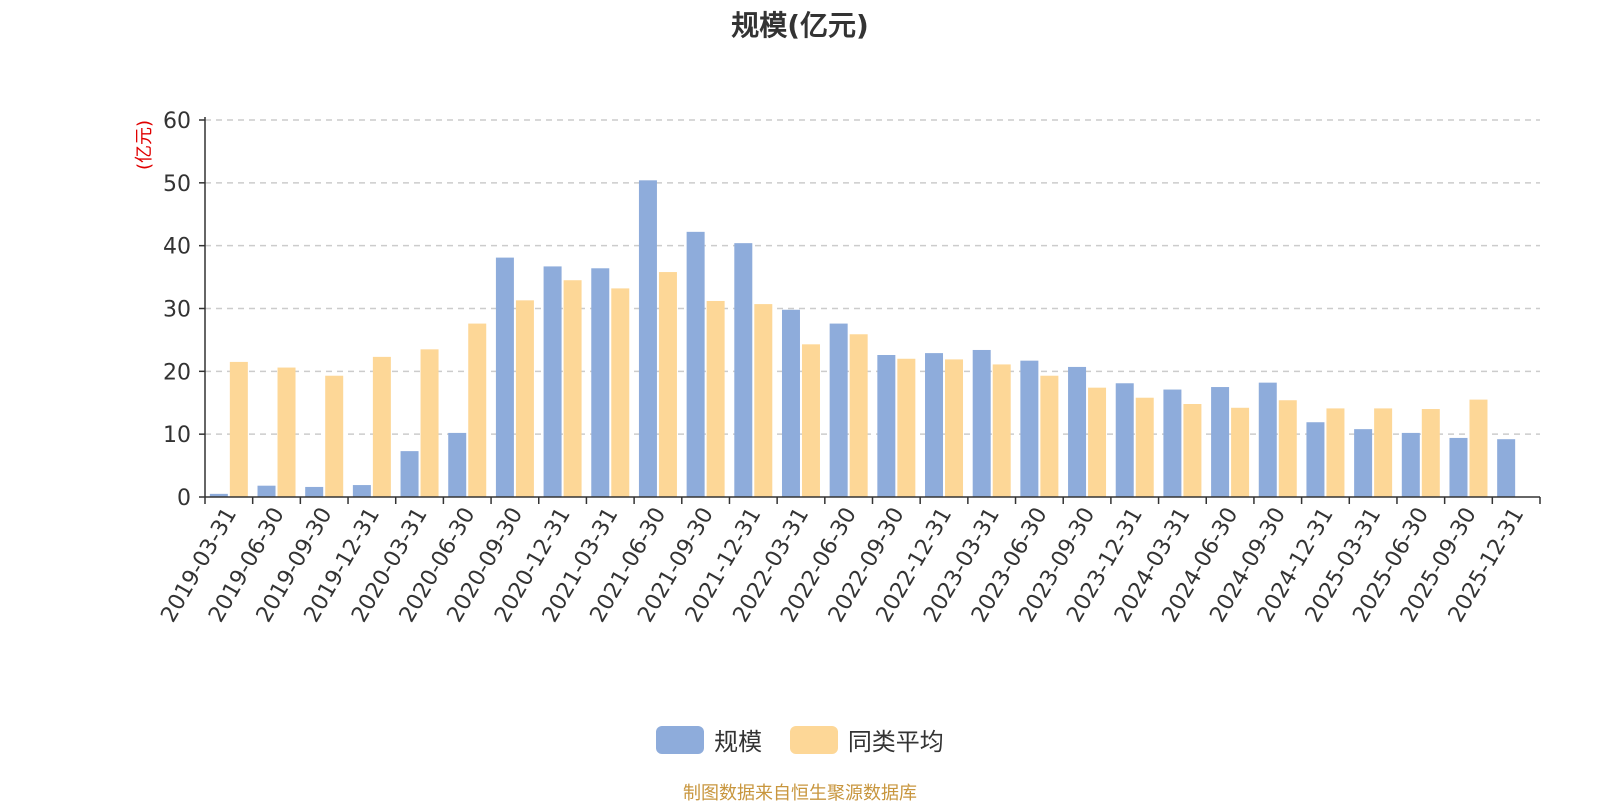 The width and height of the screenshot is (1600, 805). Describe the element at coordinates (177, 184) in the screenshot. I see `y-tick-label: 50` at that location.